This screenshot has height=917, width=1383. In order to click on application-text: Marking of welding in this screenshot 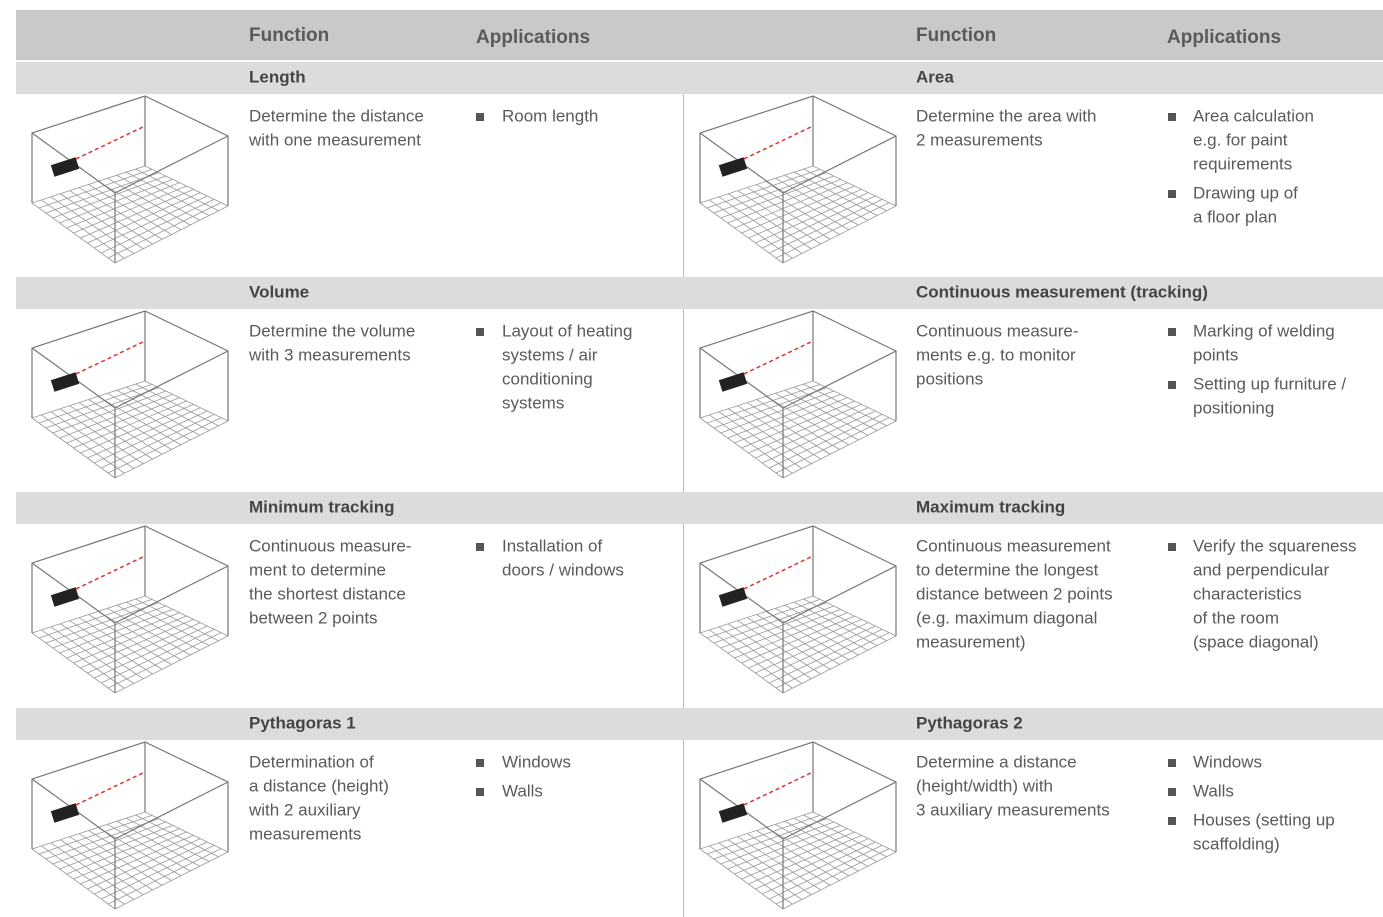, I will do `click(1264, 330)`.